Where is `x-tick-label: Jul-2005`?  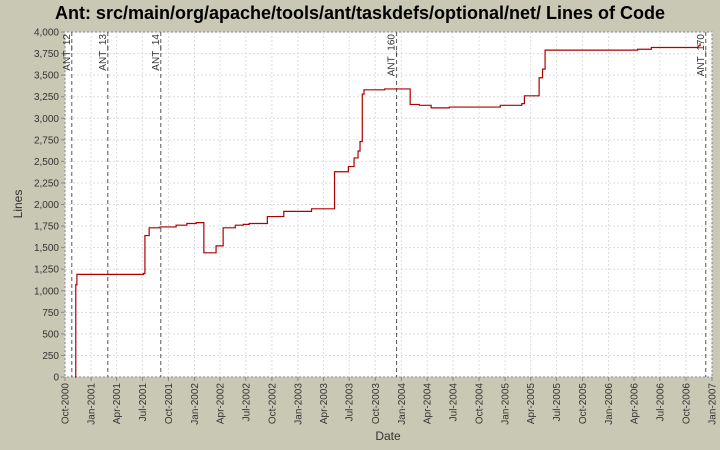
x-tick-label: Jul-2005 is located at coordinates (557, 402).